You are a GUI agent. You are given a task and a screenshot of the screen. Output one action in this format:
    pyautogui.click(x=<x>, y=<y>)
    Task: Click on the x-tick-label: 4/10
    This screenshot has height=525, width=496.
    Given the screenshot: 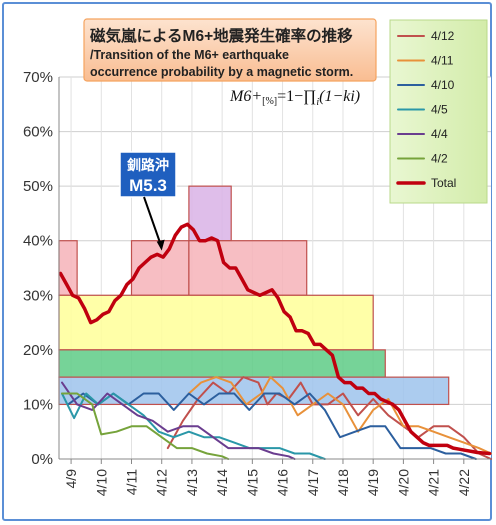 What is the action you would take?
    pyautogui.click(x=101, y=482)
    